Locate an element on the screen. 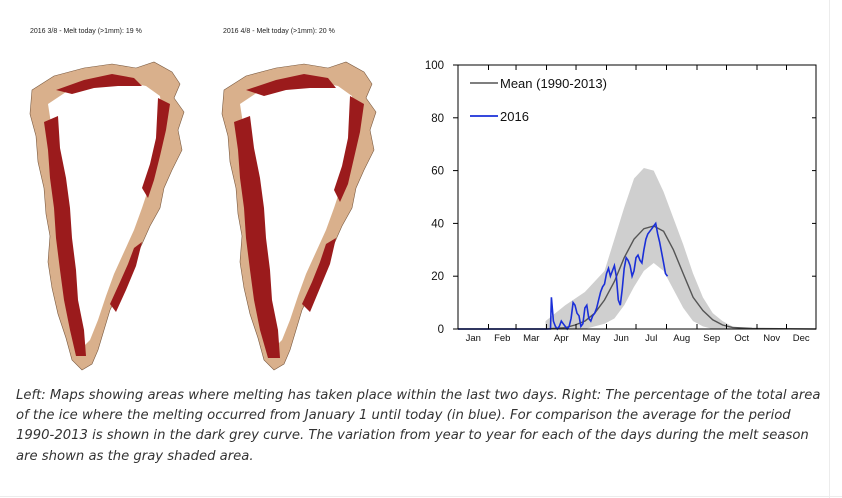 The height and width of the screenshot is (498, 842). legend-label: 2016 is located at coordinates (514, 116).